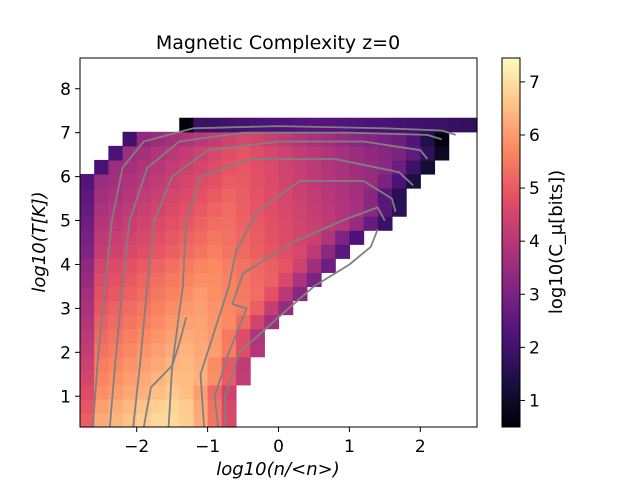 Image resolution: width=640 pixels, height=480 pixels. Describe the element at coordinates (278, 43) in the screenshot. I see `chart-title: Magnetic Complexity z=0` at that location.